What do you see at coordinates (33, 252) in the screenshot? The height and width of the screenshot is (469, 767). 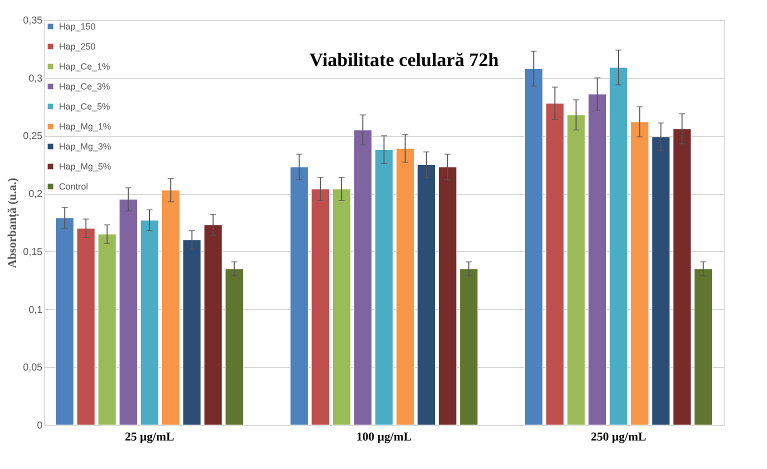 I see `y-tick-label: 0,15` at bounding box center [33, 252].